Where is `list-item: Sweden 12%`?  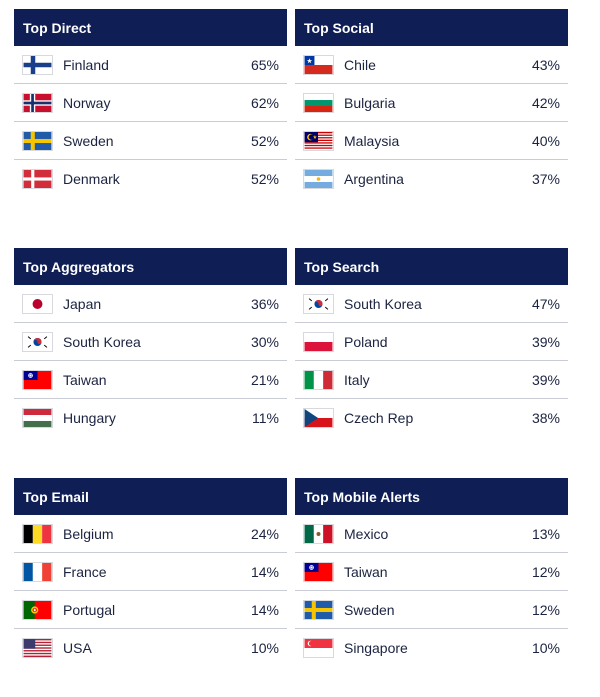 list-item: Sweden 12% is located at coordinates (431, 610).